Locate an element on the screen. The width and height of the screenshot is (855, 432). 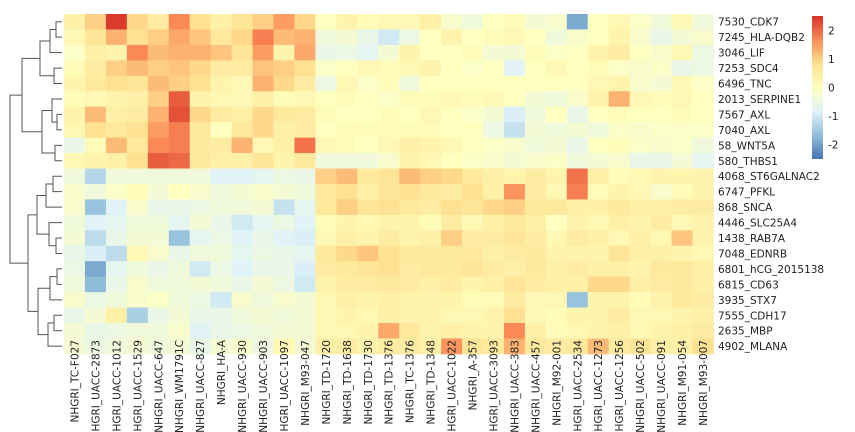
row-label: 7530_CDK7 is located at coordinates (748, 23).